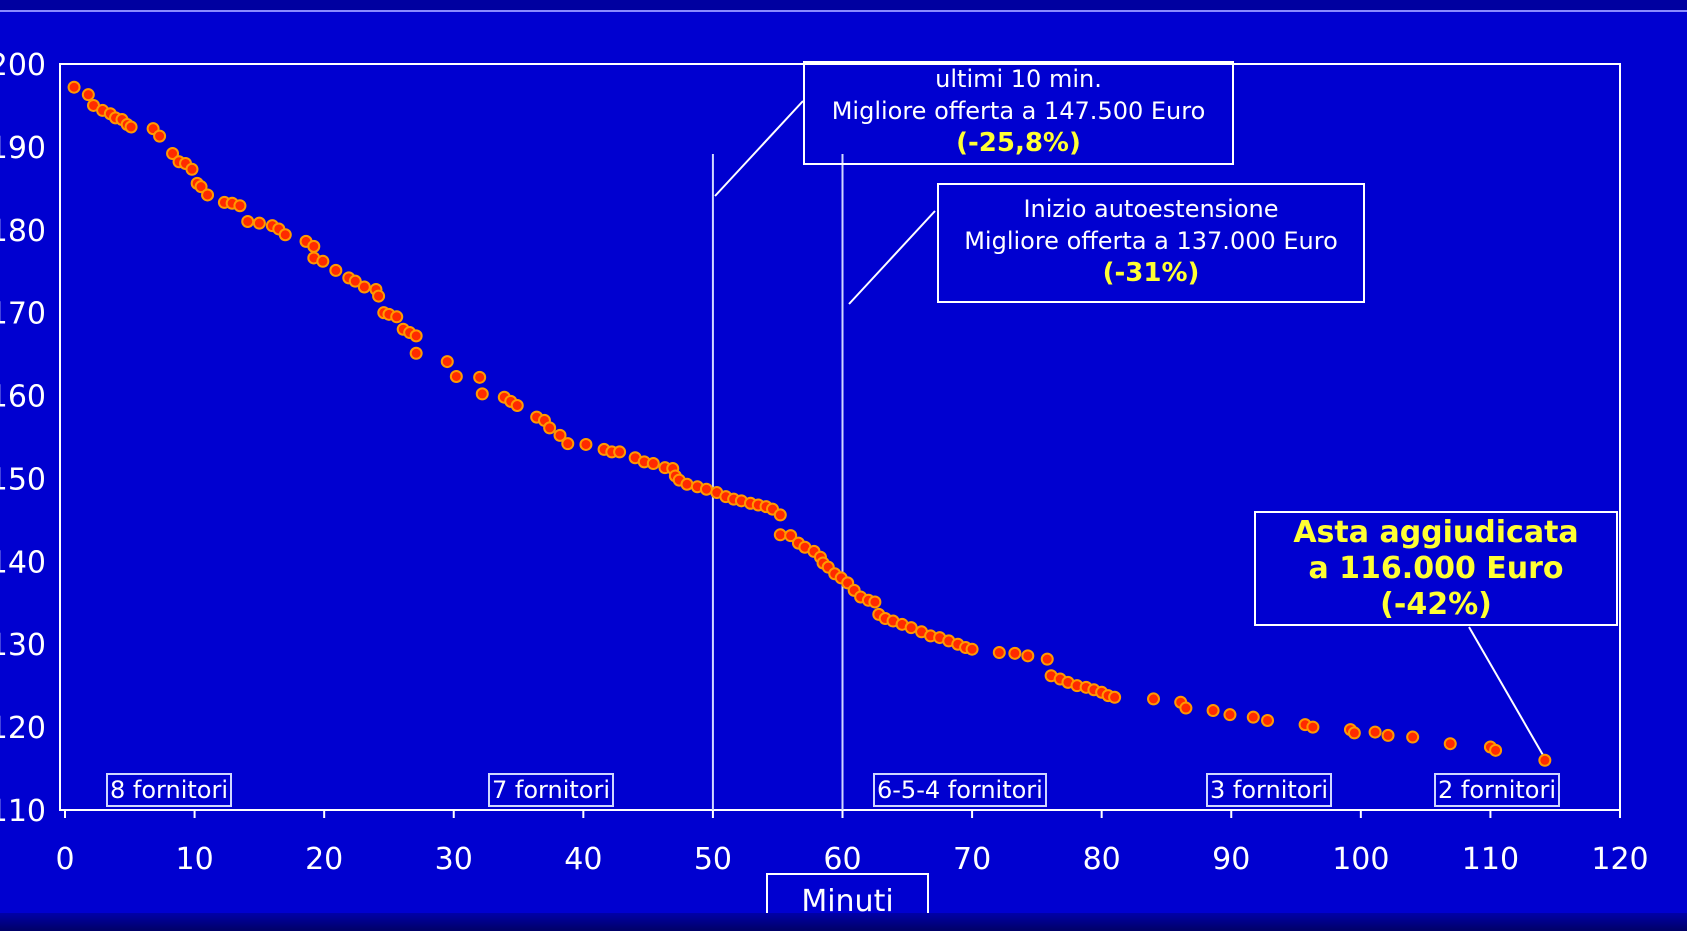  I want to click on x-tick-label: 60, so click(842, 859).